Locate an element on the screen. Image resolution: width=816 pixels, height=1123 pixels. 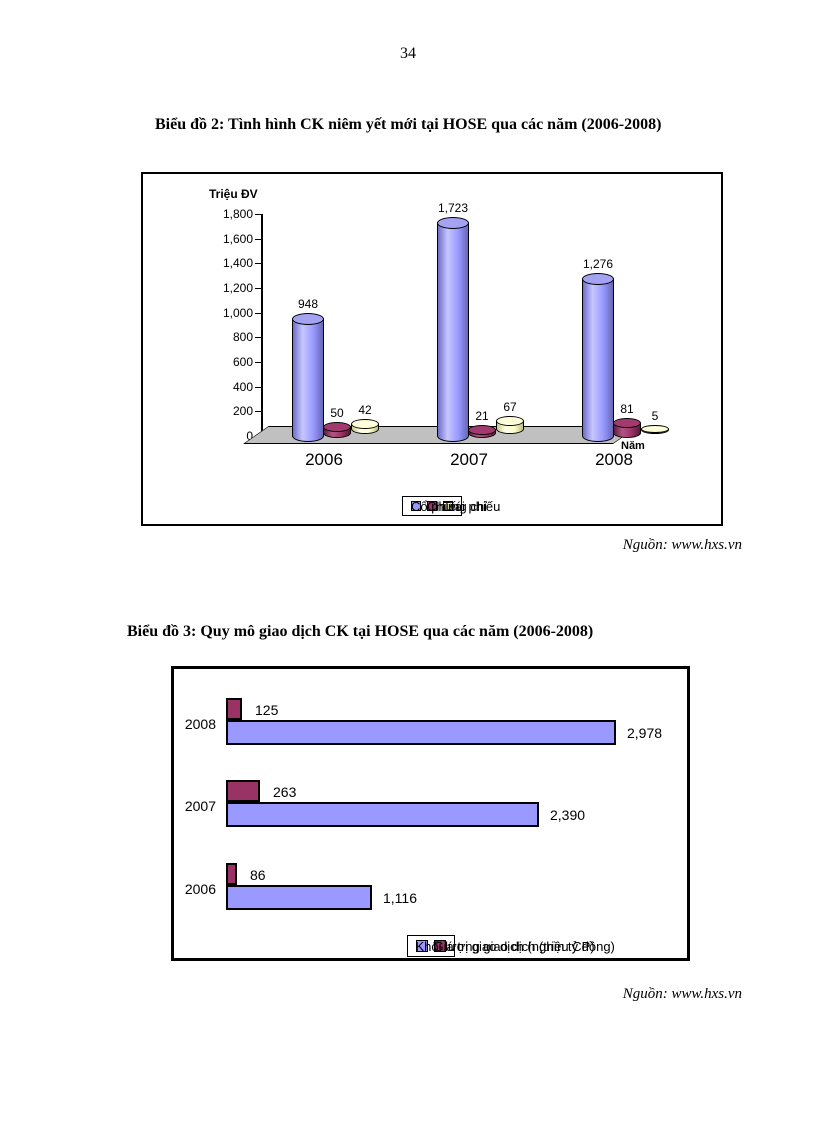
value-label: 125 is located at coordinates (267, 710).